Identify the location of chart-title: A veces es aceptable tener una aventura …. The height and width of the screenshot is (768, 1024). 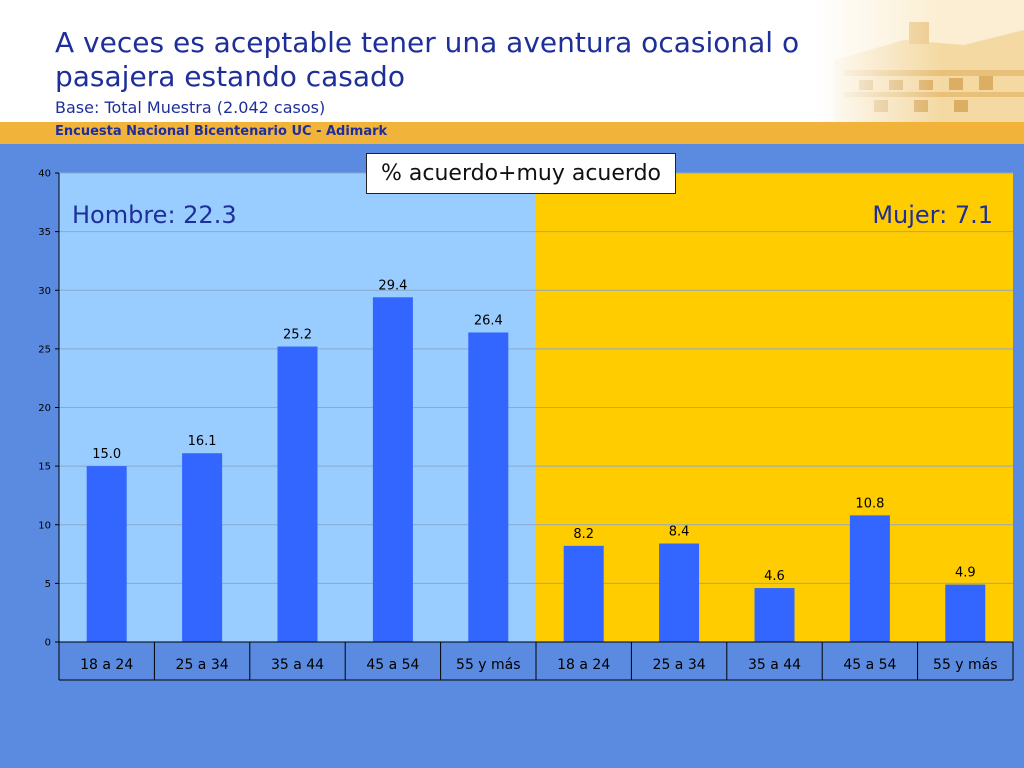
(427, 59).